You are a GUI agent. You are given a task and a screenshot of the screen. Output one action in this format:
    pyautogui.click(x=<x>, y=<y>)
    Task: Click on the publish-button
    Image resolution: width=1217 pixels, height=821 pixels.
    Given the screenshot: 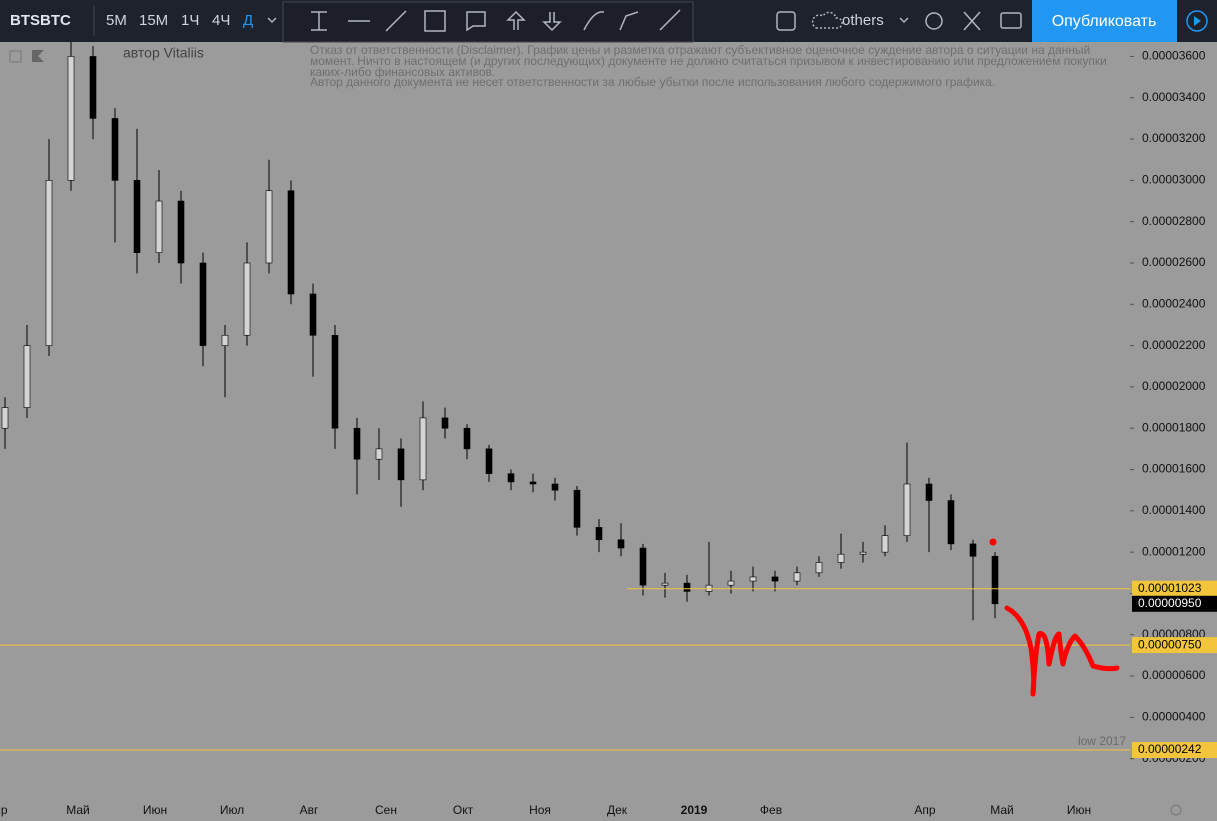 What is the action you would take?
    pyautogui.click(x=1104, y=21)
    